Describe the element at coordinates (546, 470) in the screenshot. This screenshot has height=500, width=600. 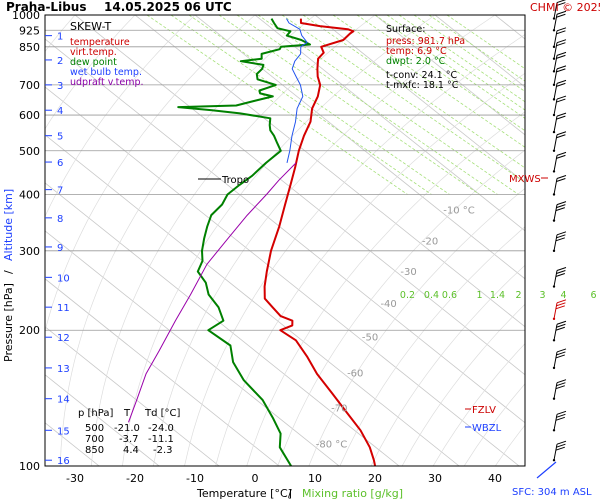
I see `surface-wind-arrow` at that location.